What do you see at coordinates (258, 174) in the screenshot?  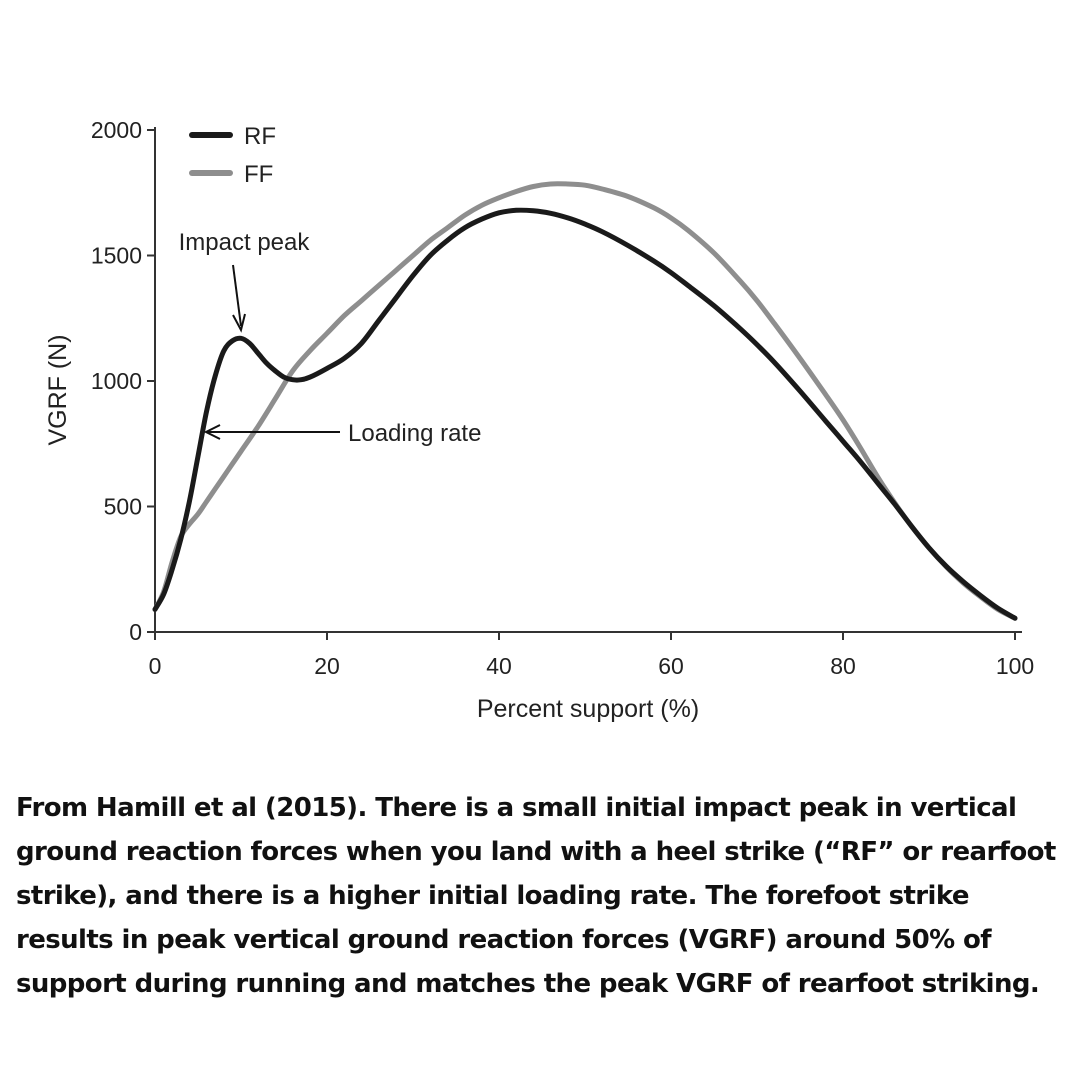 I see `legend-label-ff: FF` at bounding box center [258, 174].